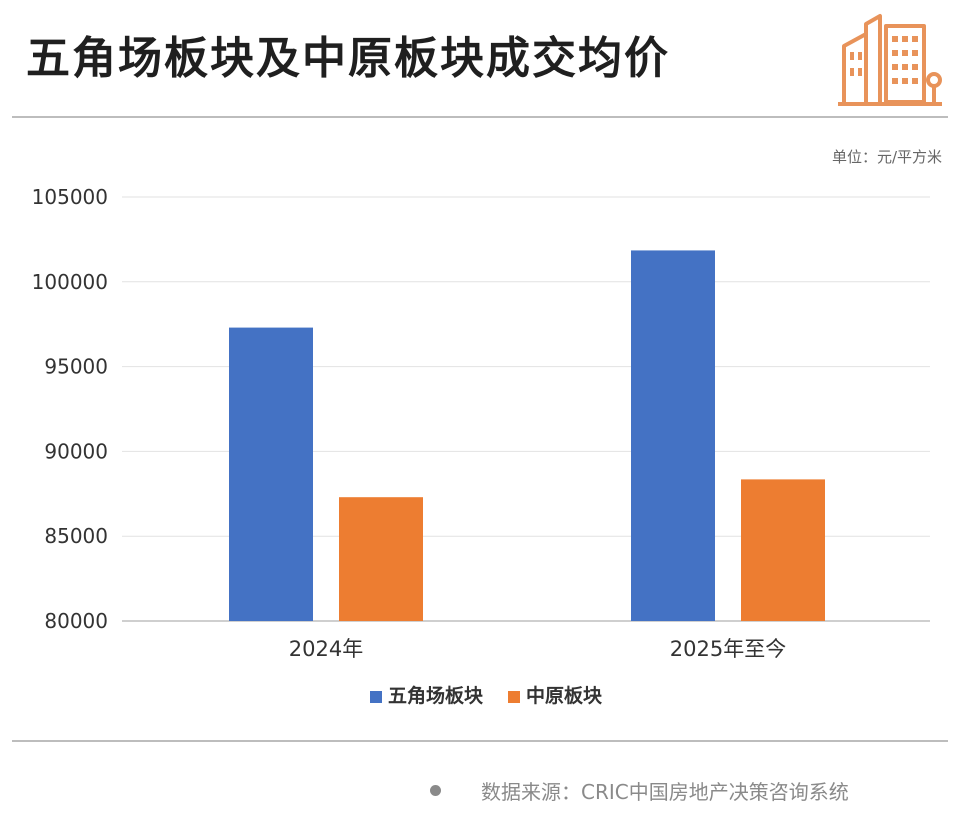  What do you see at coordinates (76, 367) in the screenshot?
I see `y-tick-label: 95000` at bounding box center [76, 367].